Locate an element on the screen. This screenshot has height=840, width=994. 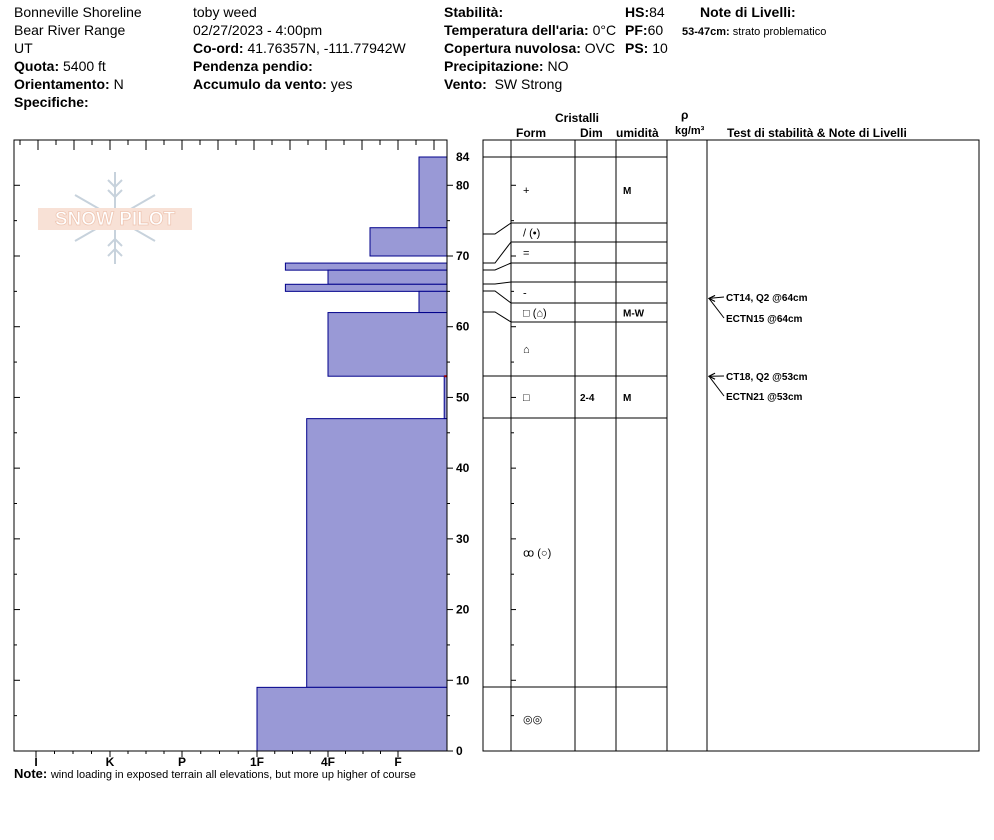
precip-value: NO is located at coordinates (558, 66).